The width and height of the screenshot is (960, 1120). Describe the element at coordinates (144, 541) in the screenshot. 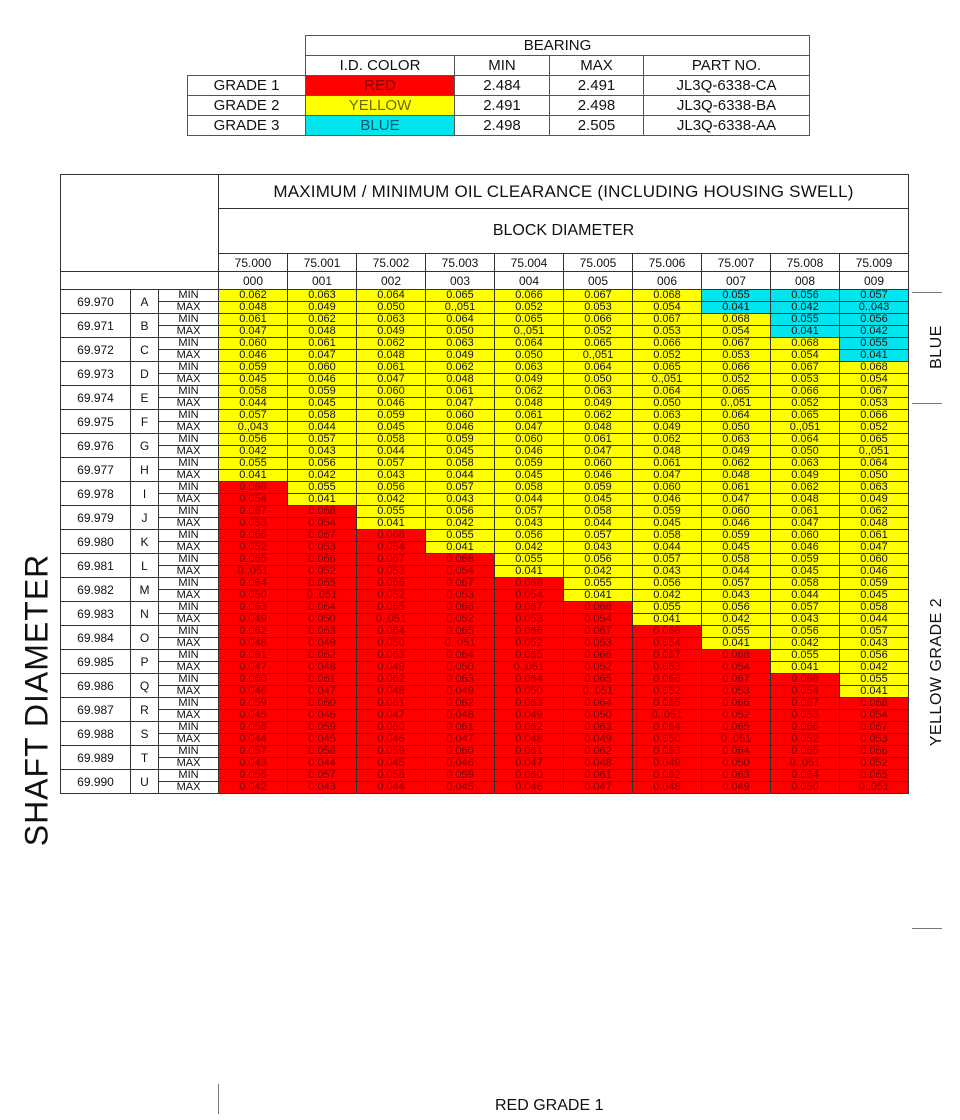

I see `shaft-grade-letter: K` at that location.